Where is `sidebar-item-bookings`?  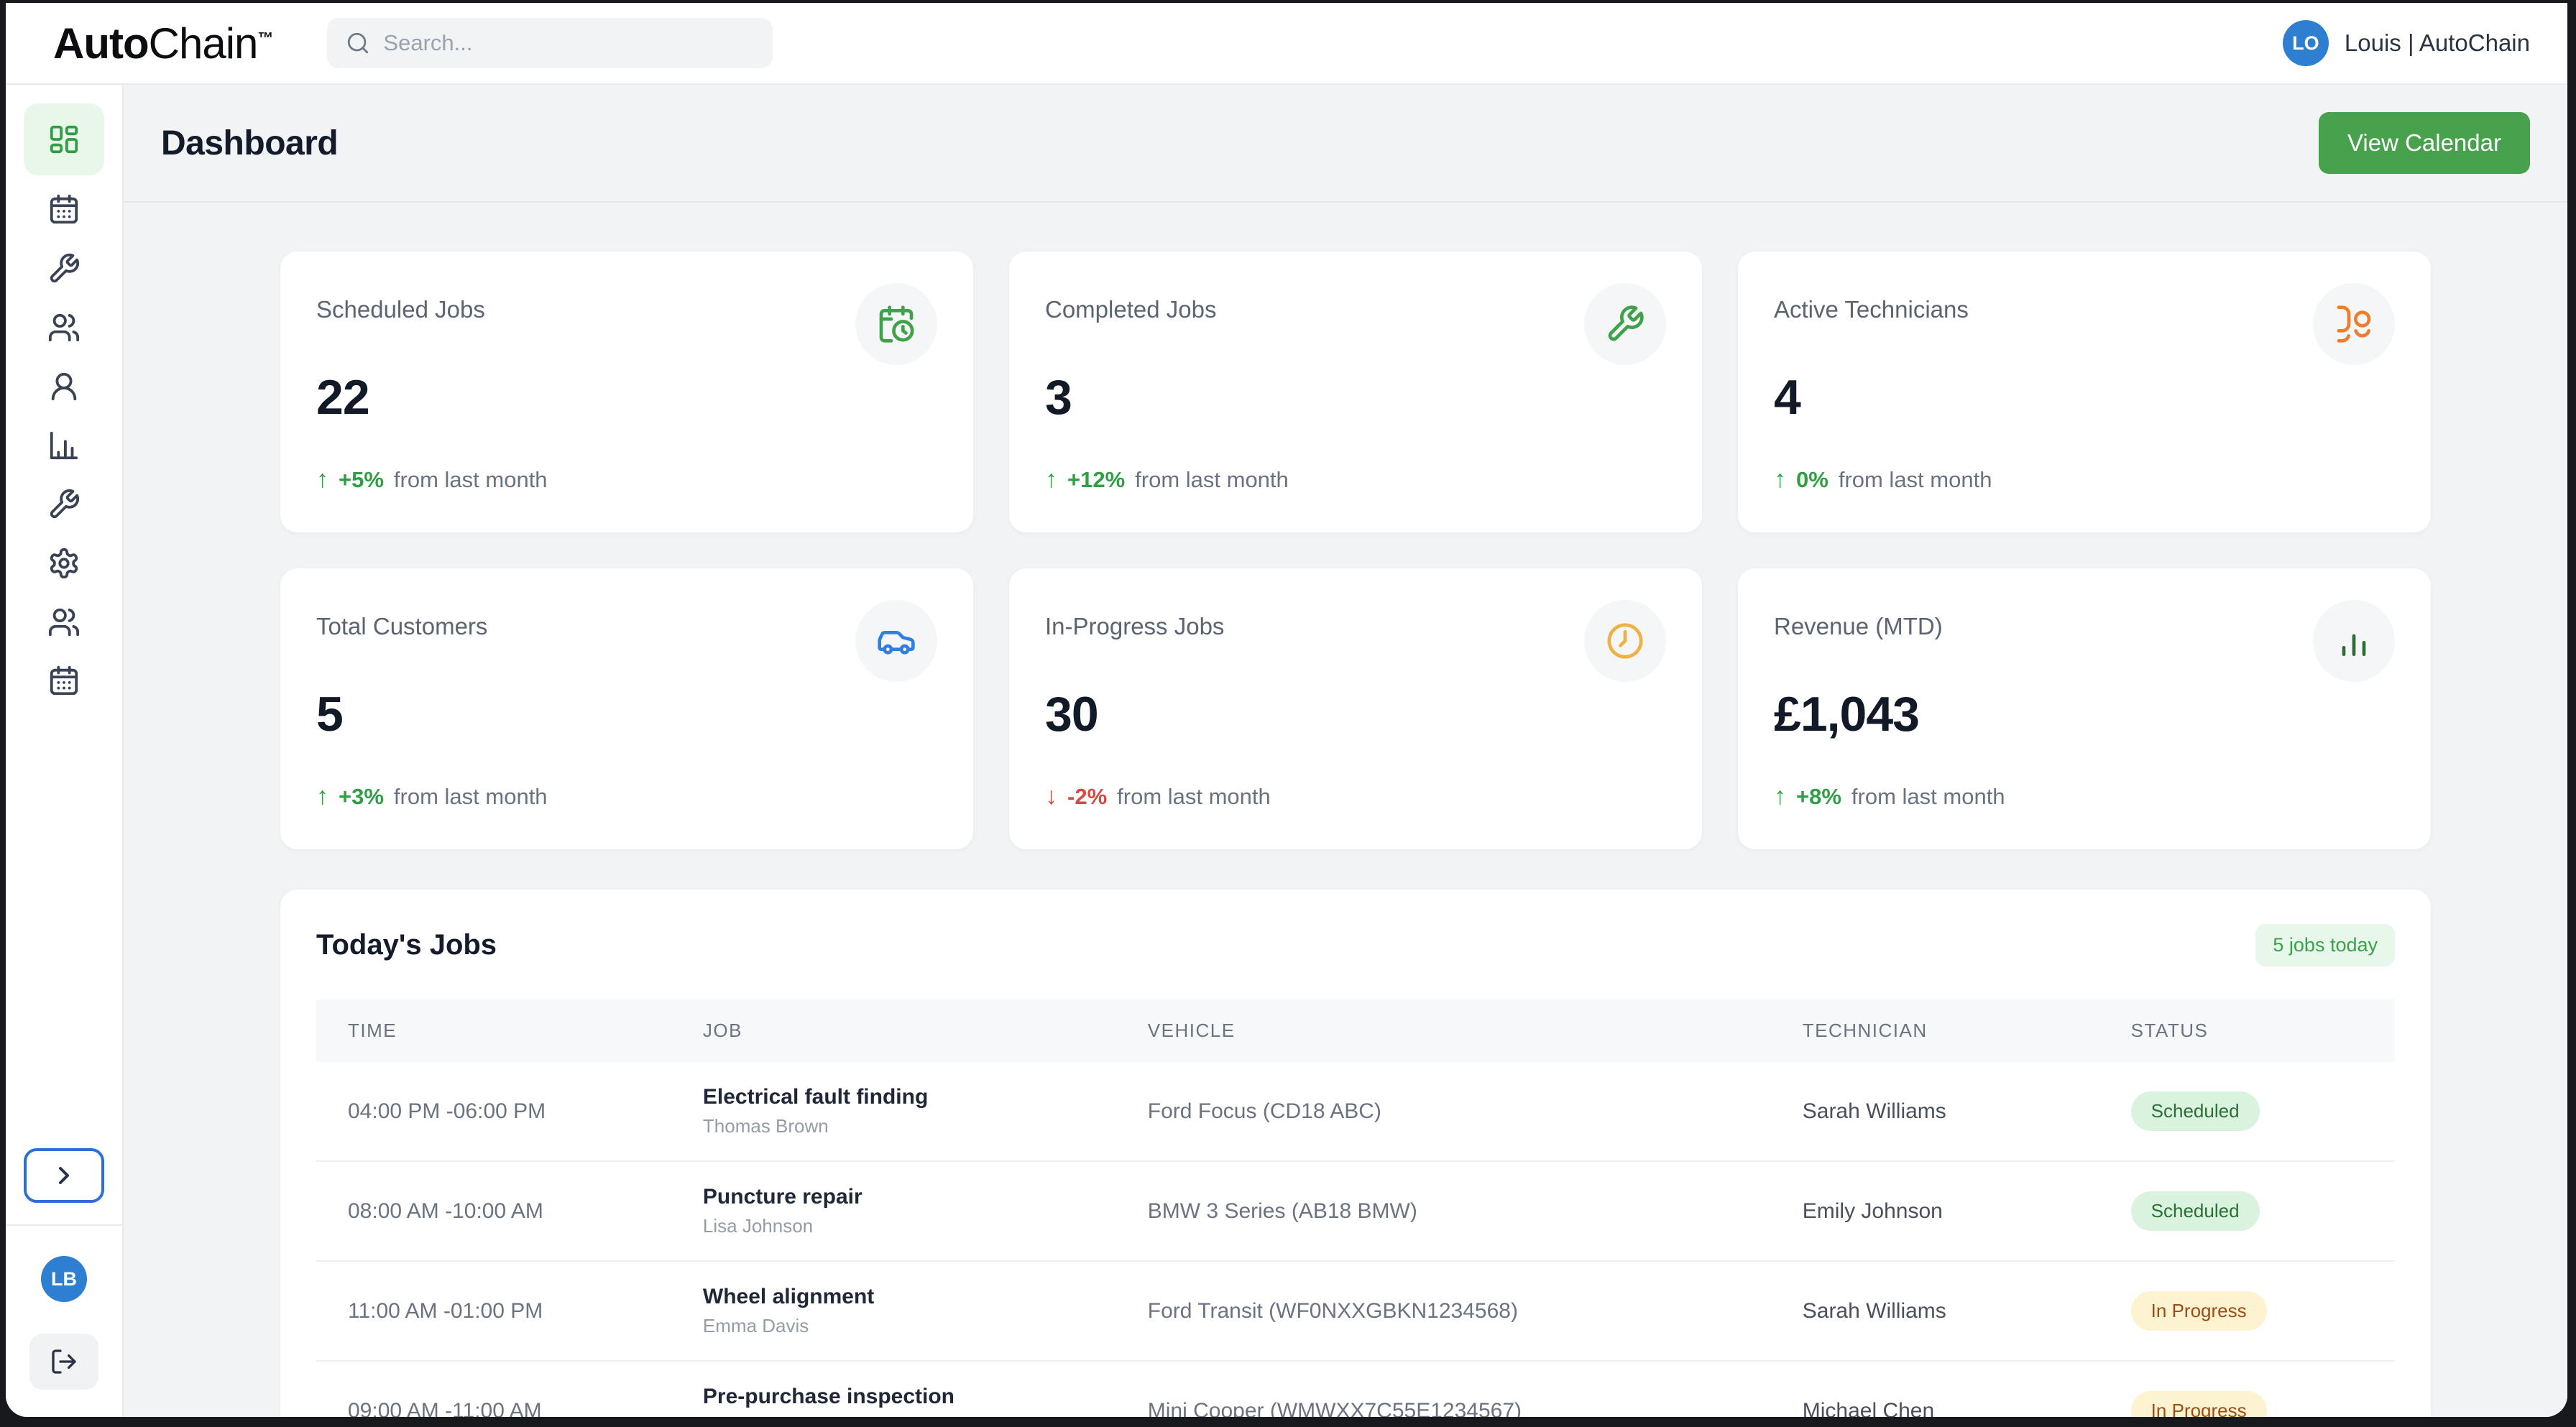
sidebar-item-bookings is located at coordinates (64, 681).